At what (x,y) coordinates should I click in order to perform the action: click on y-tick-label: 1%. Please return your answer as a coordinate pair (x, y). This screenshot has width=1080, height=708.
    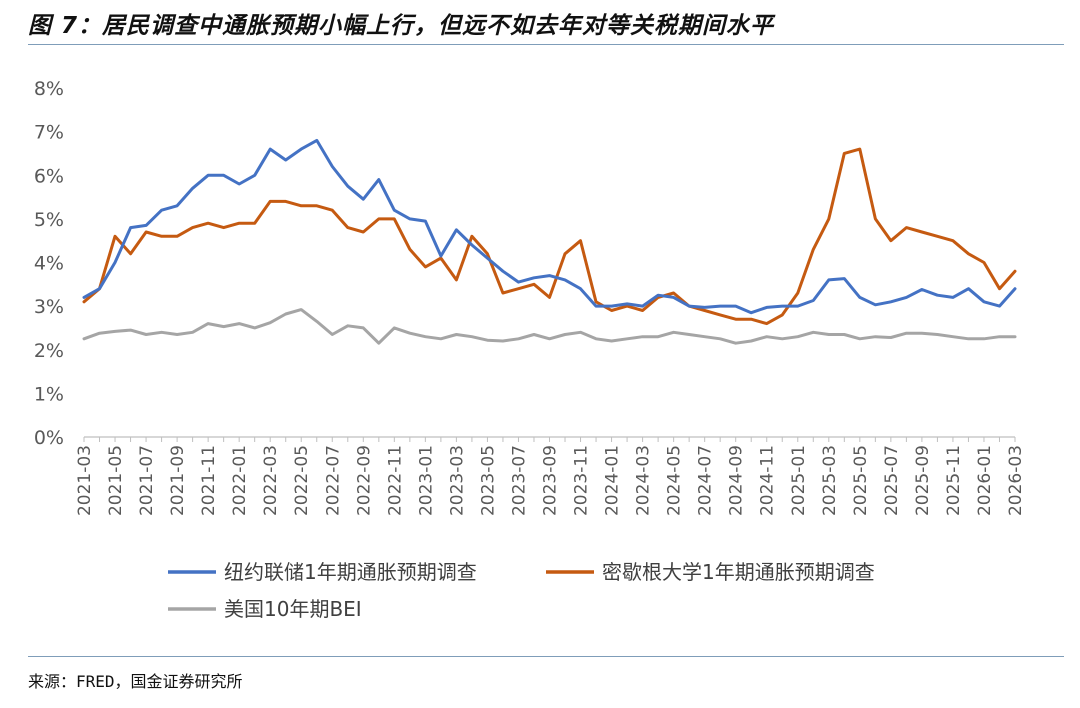
    Looking at the image, I should click on (49, 394).